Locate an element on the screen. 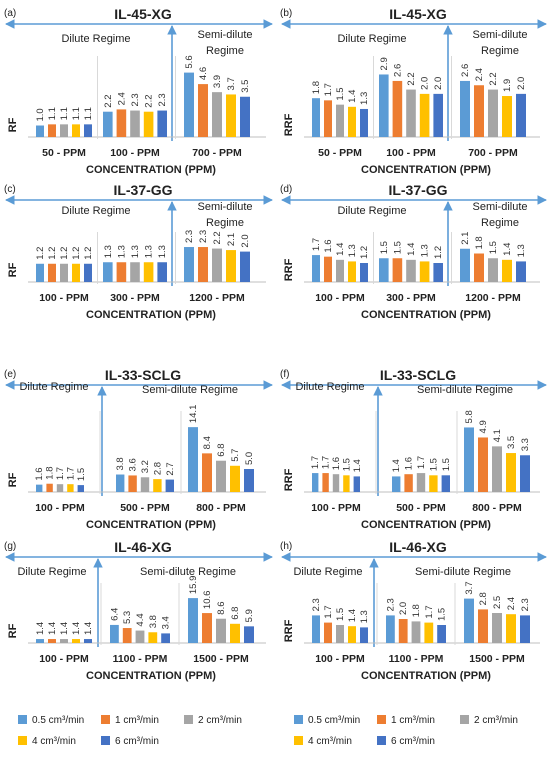 This screenshot has width=550, height=757. category-label: 300 - PPM is located at coordinates (411, 298).